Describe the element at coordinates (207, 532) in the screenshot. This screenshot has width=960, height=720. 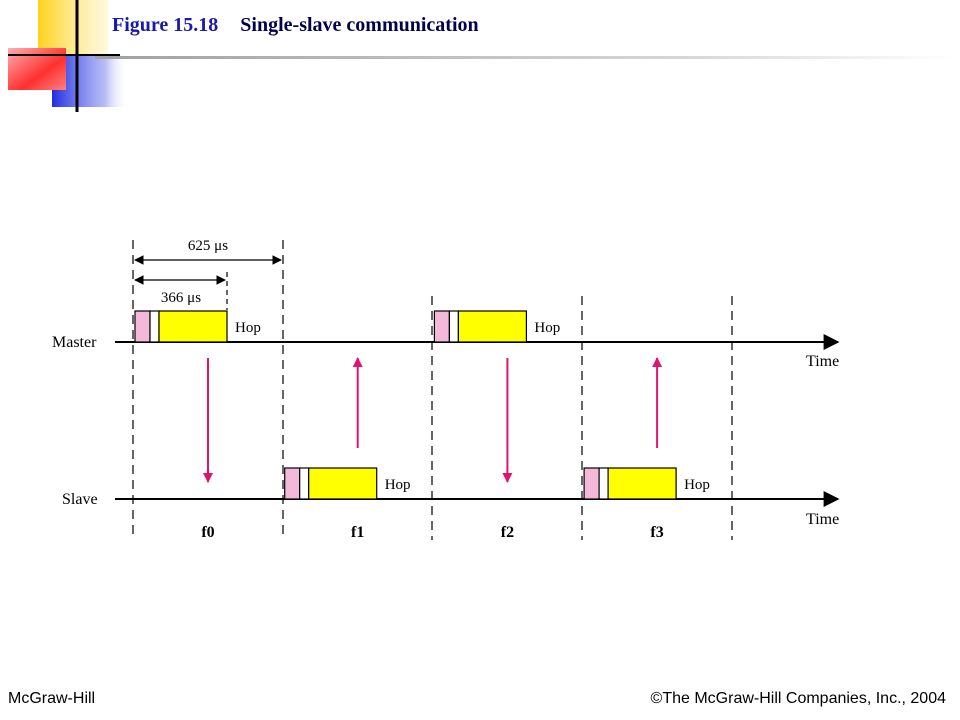
I see `frequency-label: f0` at that location.